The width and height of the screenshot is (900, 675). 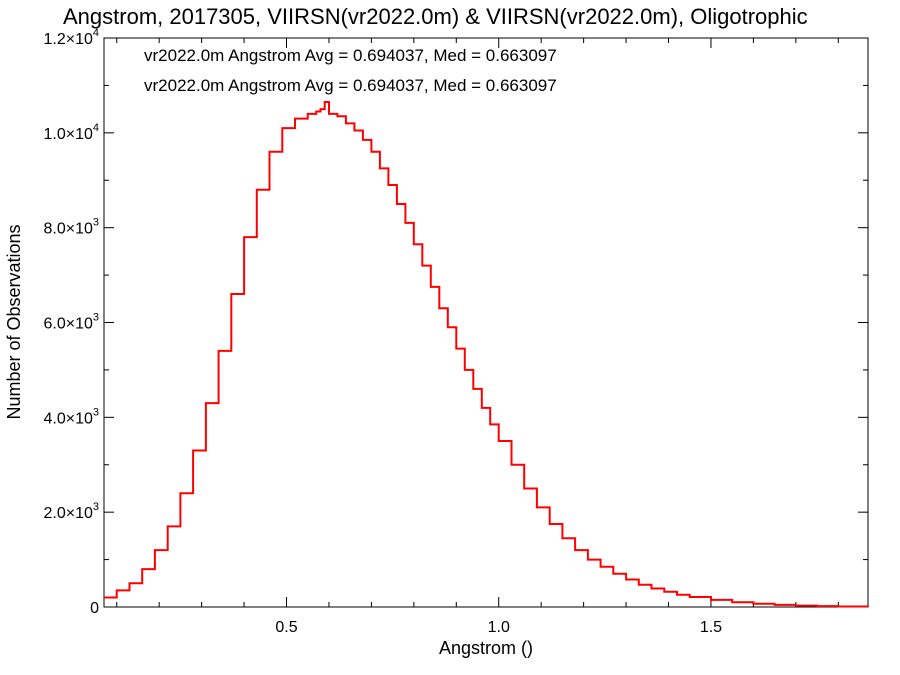 What do you see at coordinates (71, 511) in the screenshot?
I see `y-tick-label: 2.0×10³` at bounding box center [71, 511].